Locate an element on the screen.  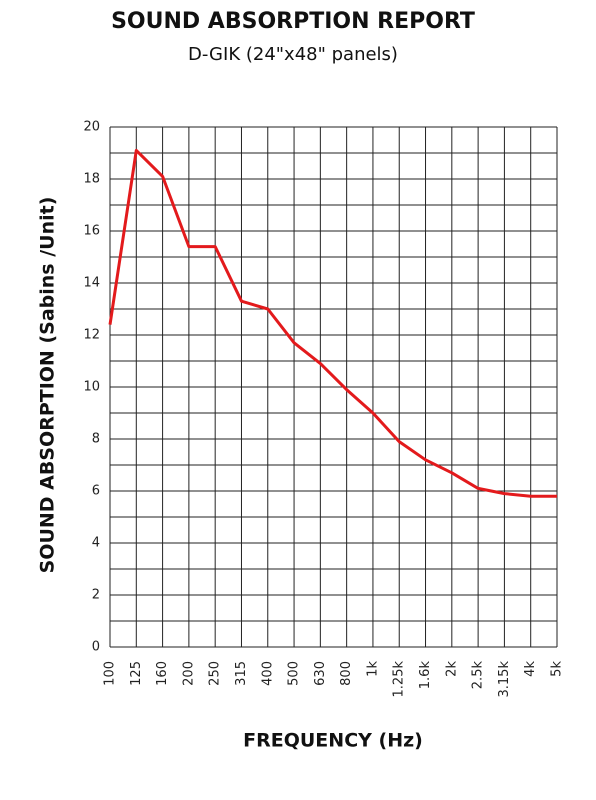
chart-subtitle: D-GIK (24"x48" panels) is located at coordinates (293, 54).